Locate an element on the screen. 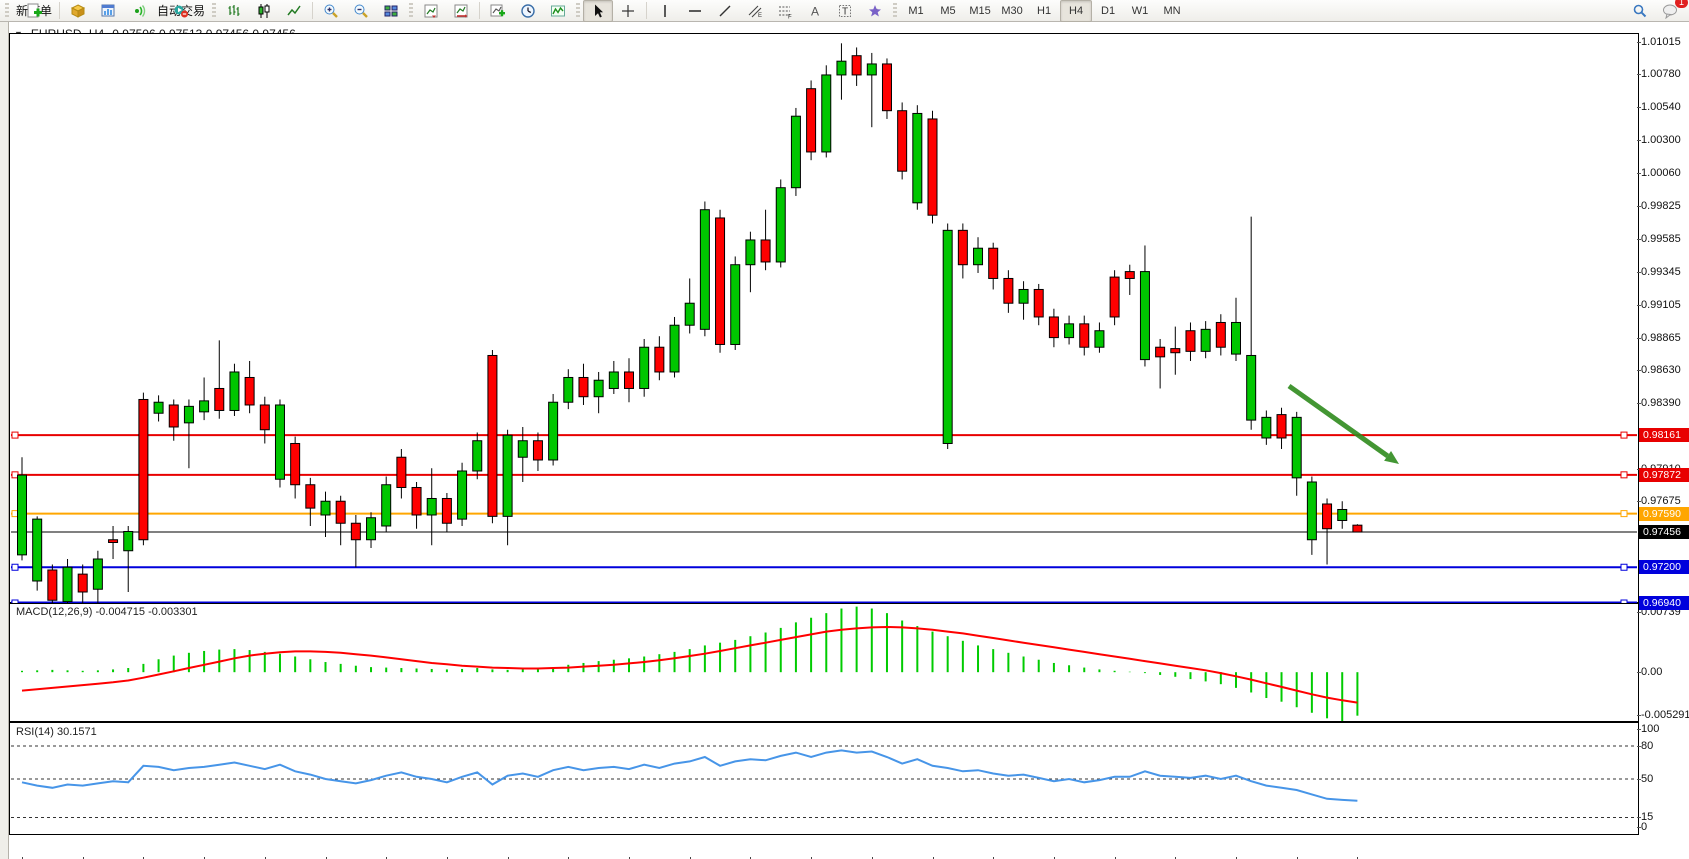 This screenshot has height=859, width=1689. price-label-0.97872: 0.97872 is located at coordinates (1664, 474).